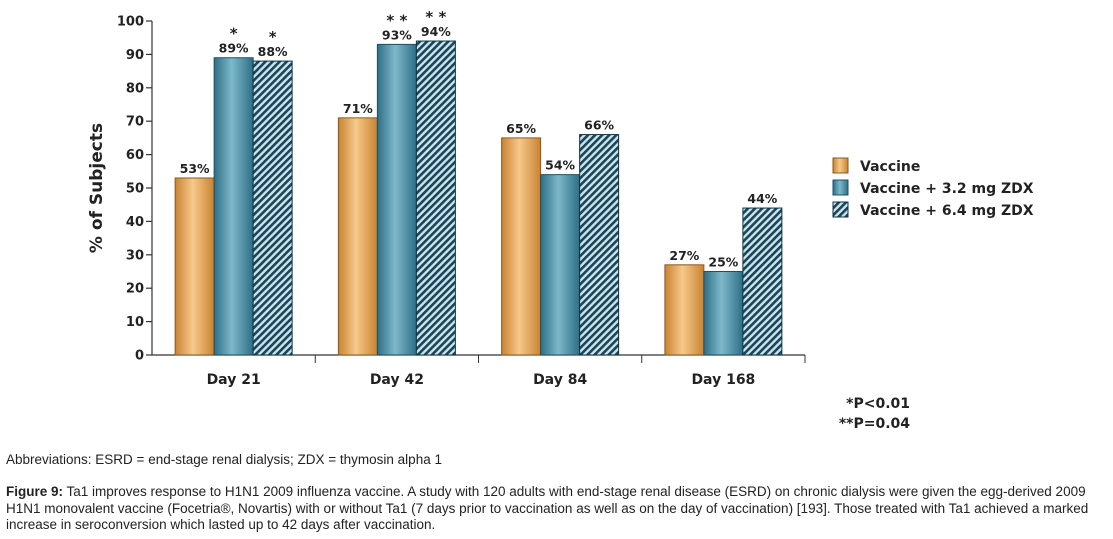  What do you see at coordinates (599, 125) in the screenshot?
I see `data-label: 66%` at bounding box center [599, 125].